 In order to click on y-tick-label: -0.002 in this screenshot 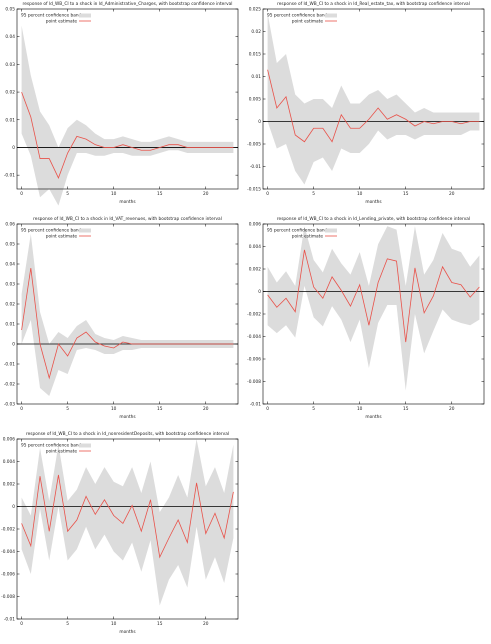, I will do `click(254, 315)`.